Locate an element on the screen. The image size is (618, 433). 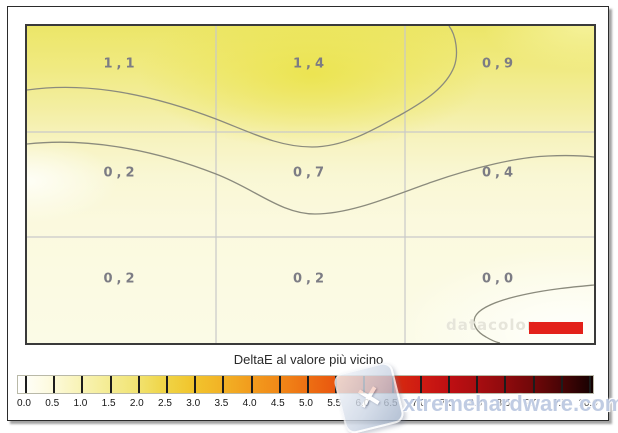
colorbar-tick-label: 5.5 is located at coordinates (334, 403).